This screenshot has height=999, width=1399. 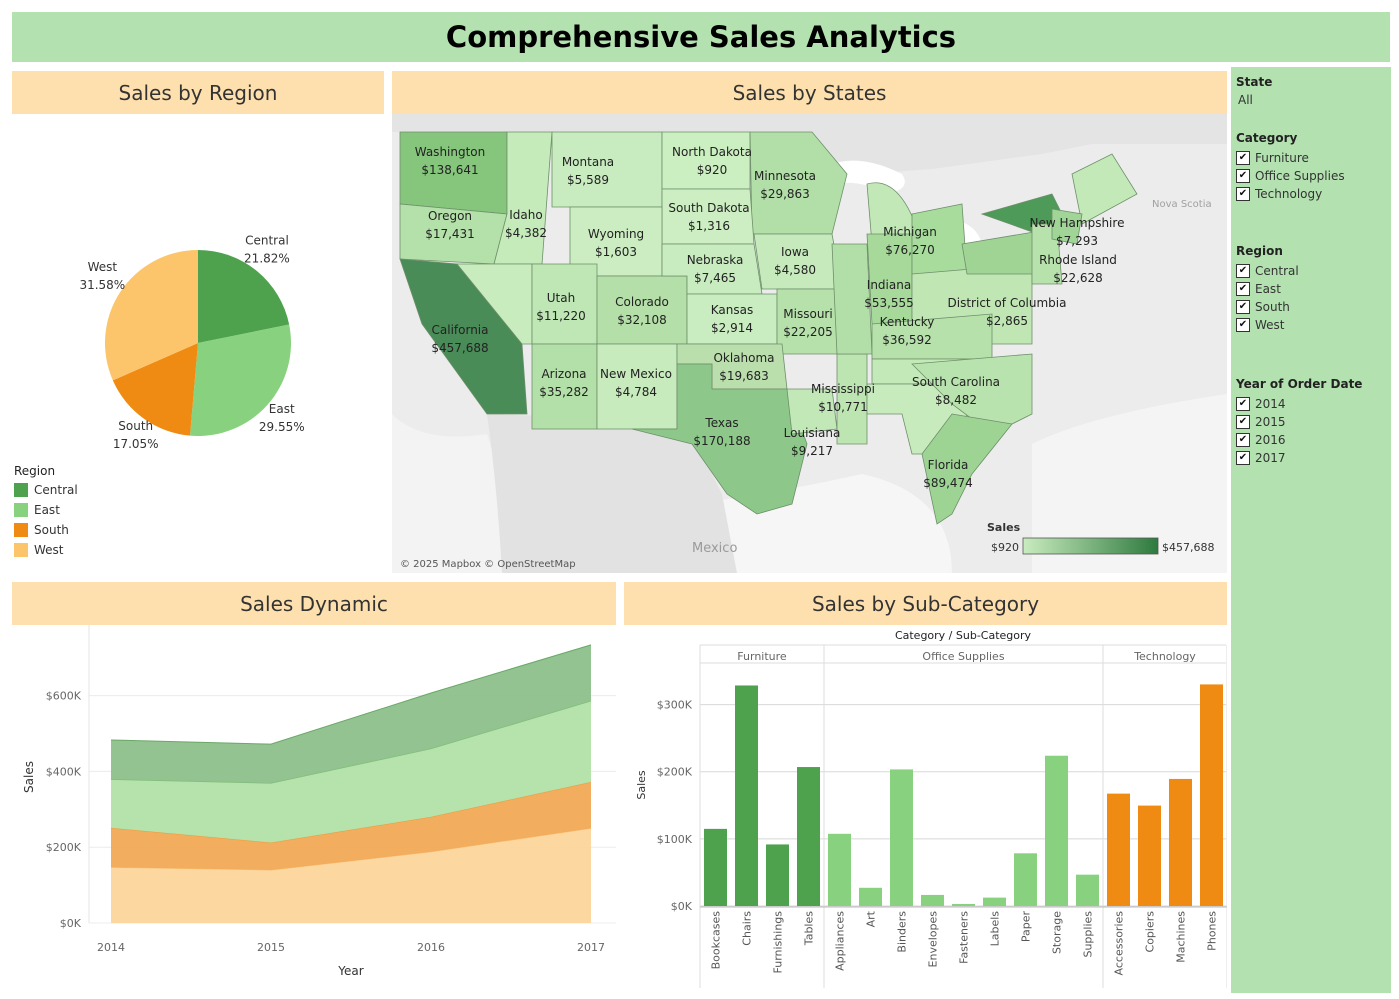 What do you see at coordinates (1245, 100) in the screenshot?
I see `state-filter-value: All` at bounding box center [1245, 100].